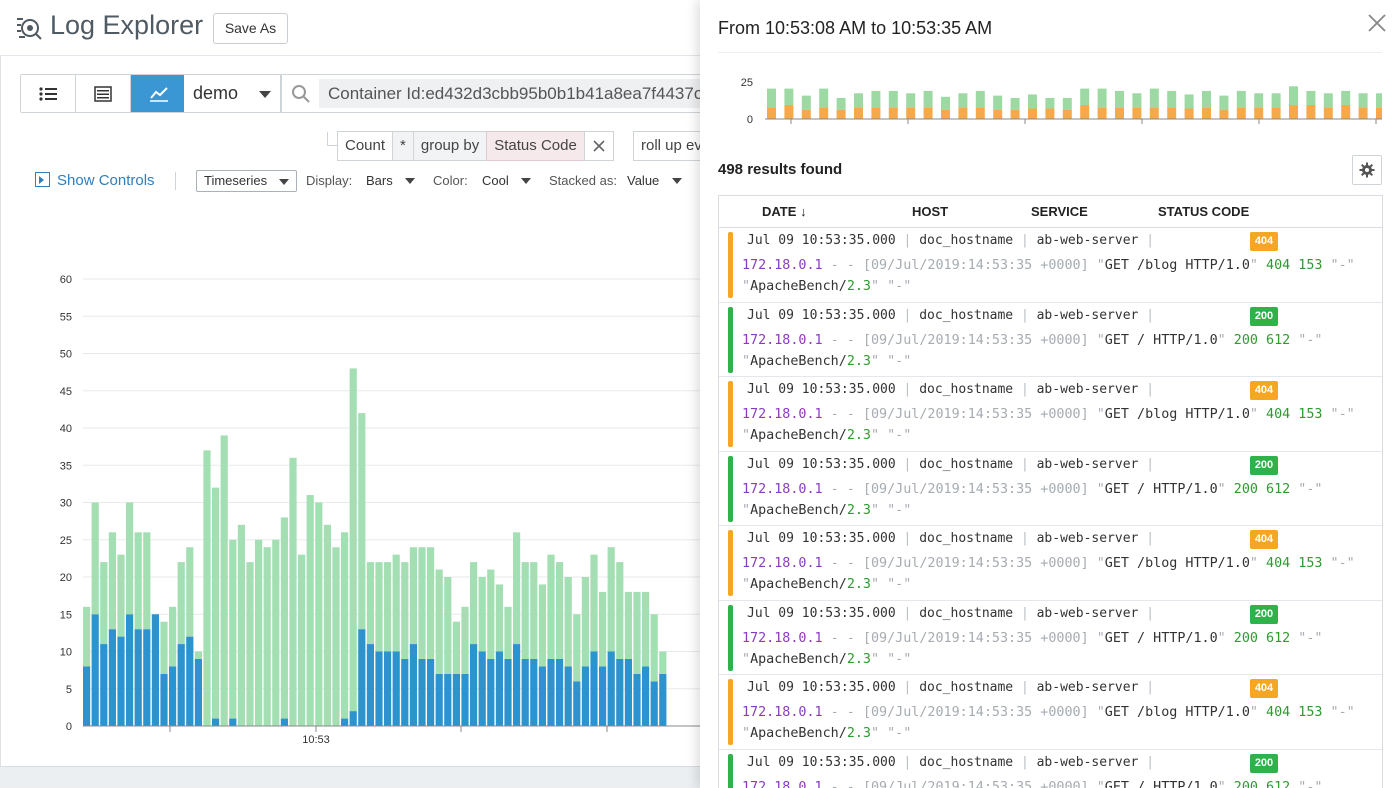 Image resolution: width=1400 pixels, height=788 pixels. I want to click on column-header-status-code: STATUS CODE, so click(1204, 211).